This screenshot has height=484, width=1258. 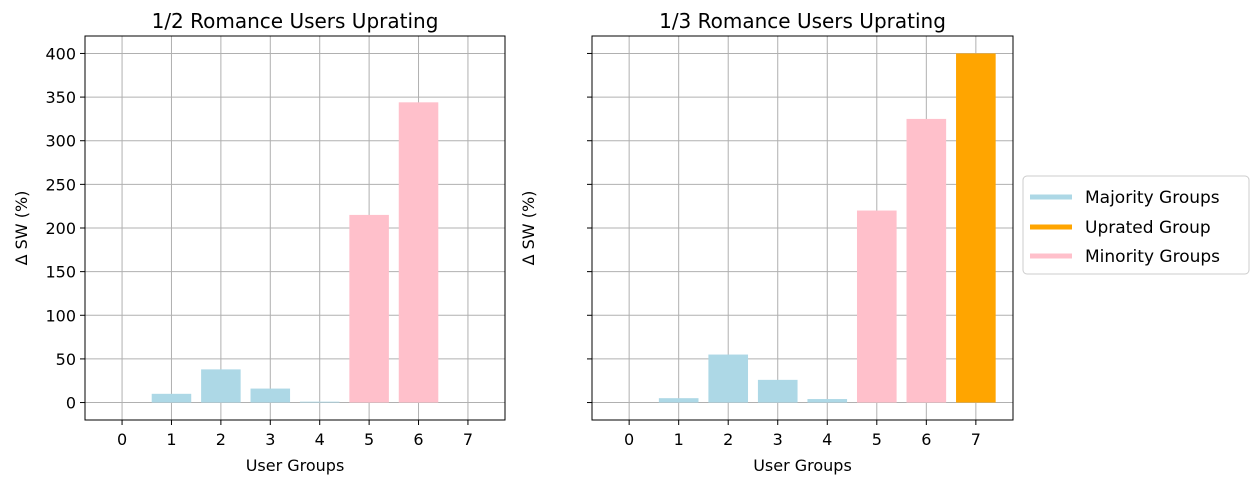 I want to click on y-tick-label: 300, so click(x=60, y=141).